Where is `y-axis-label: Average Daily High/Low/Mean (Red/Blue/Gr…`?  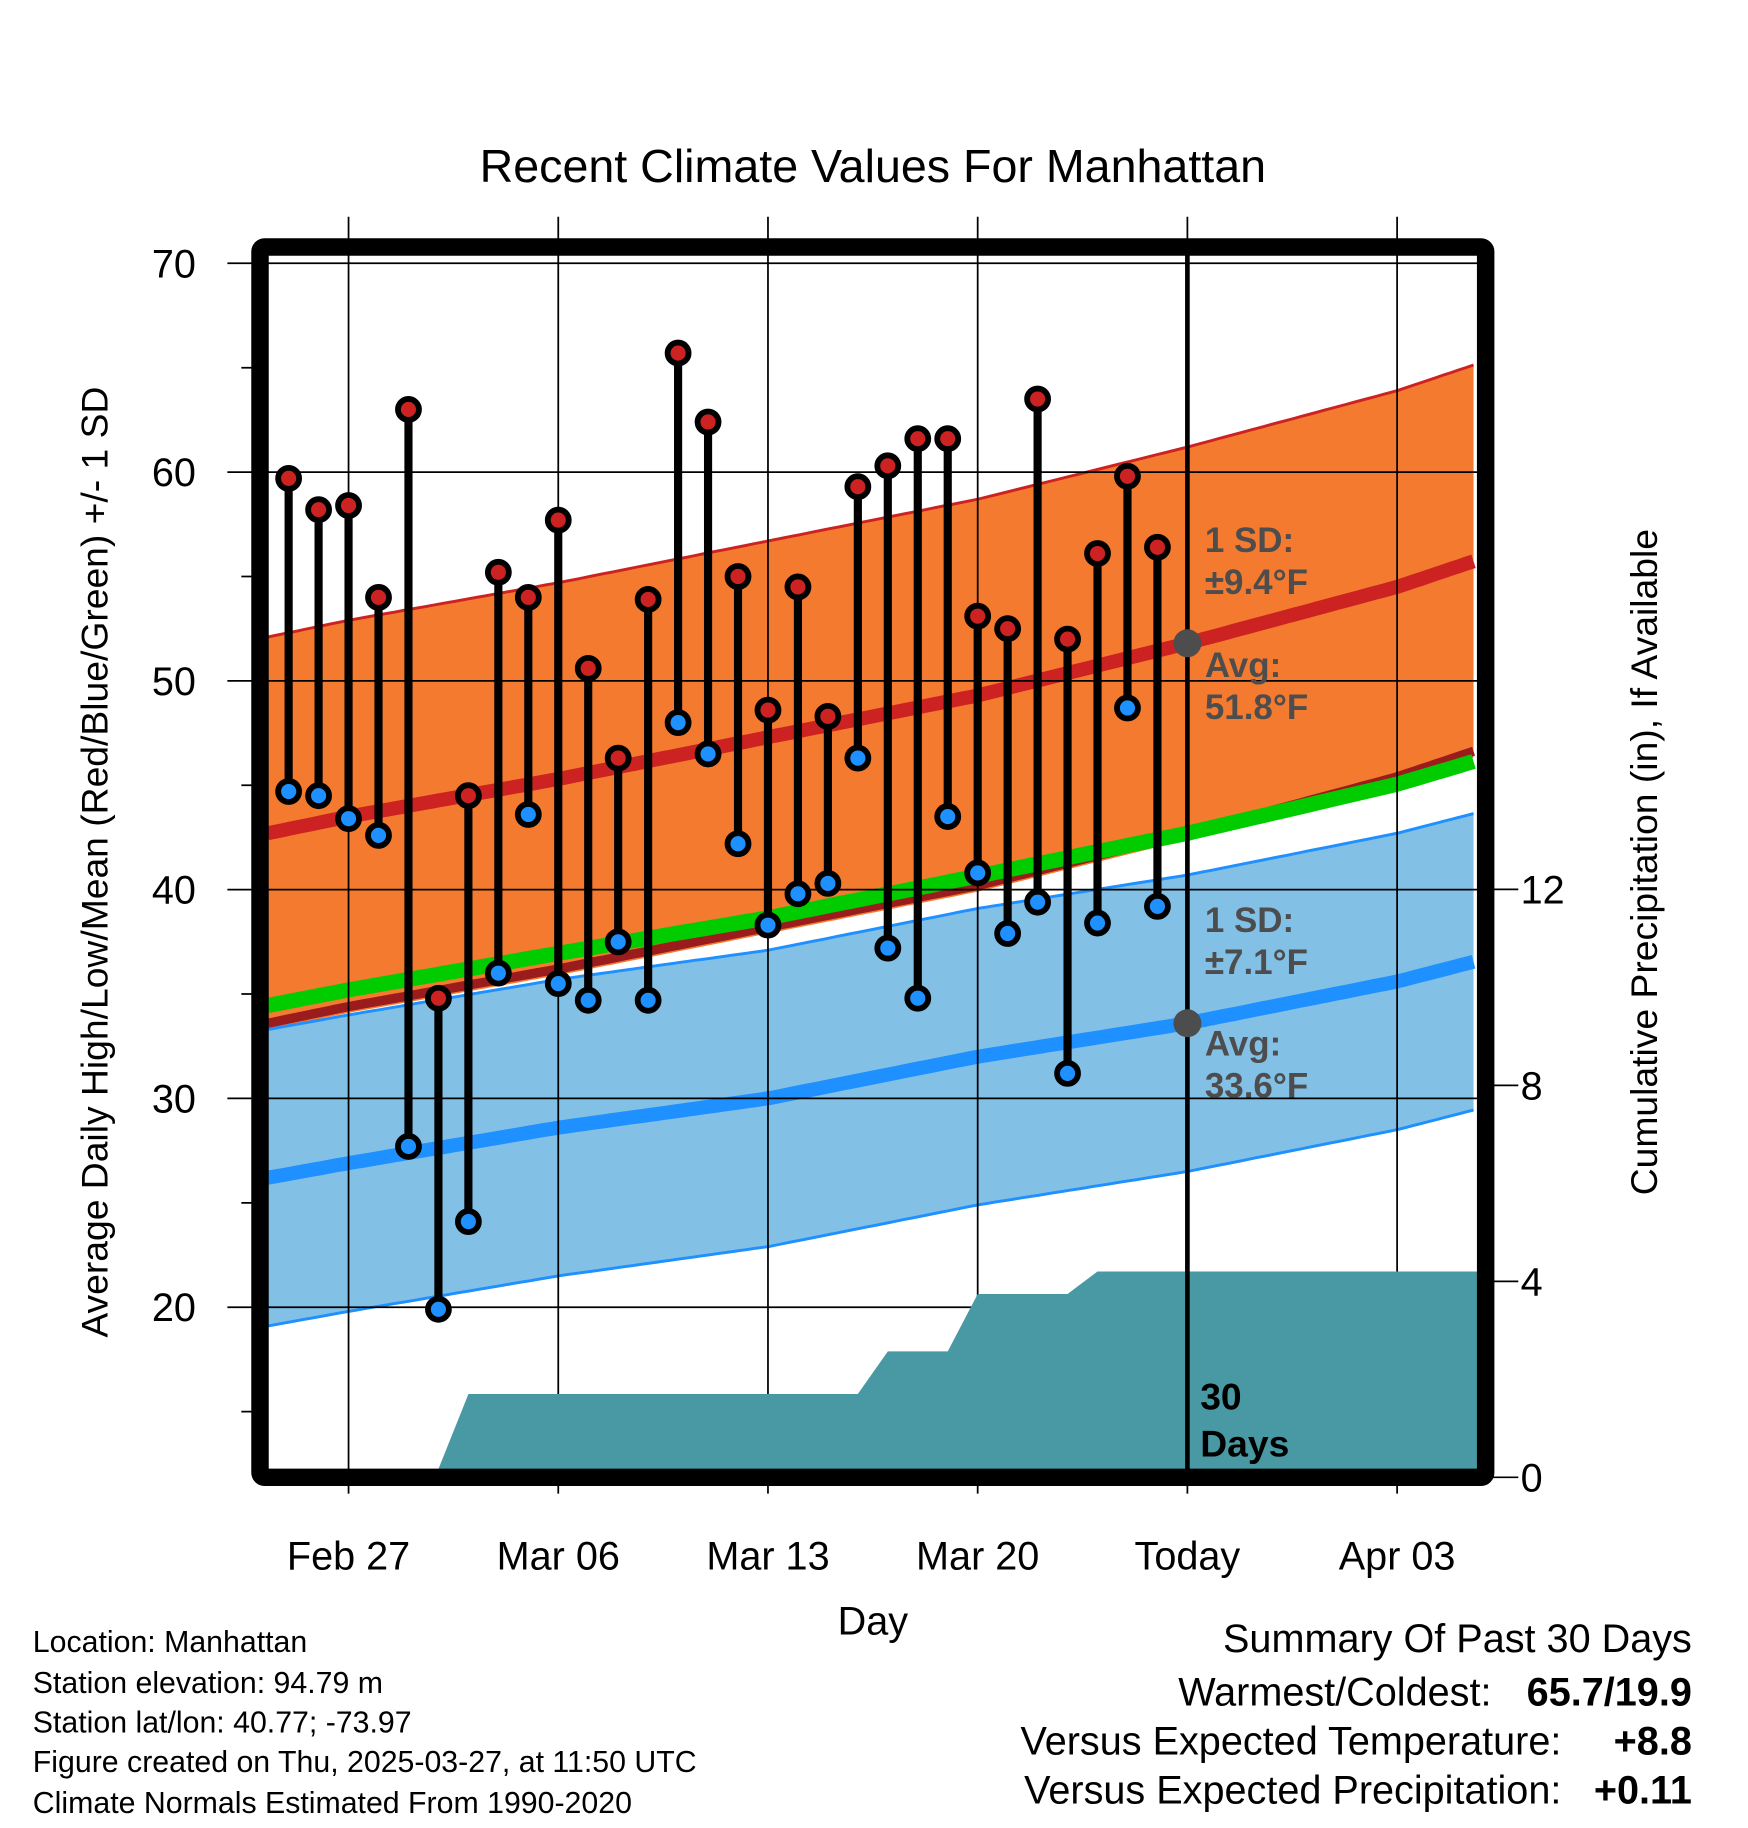
y-axis-label: Average Daily High/Low/Mean (Red/Blue/Gr… is located at coordinates (94, 862).